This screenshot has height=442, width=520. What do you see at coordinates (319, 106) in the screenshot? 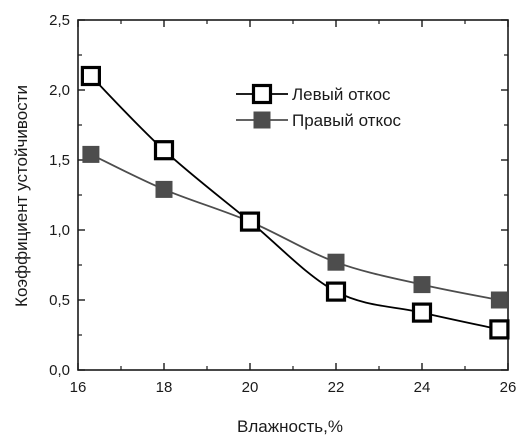
I see `legend: Левый откос Правый откос` at bounding box center [319, 106].